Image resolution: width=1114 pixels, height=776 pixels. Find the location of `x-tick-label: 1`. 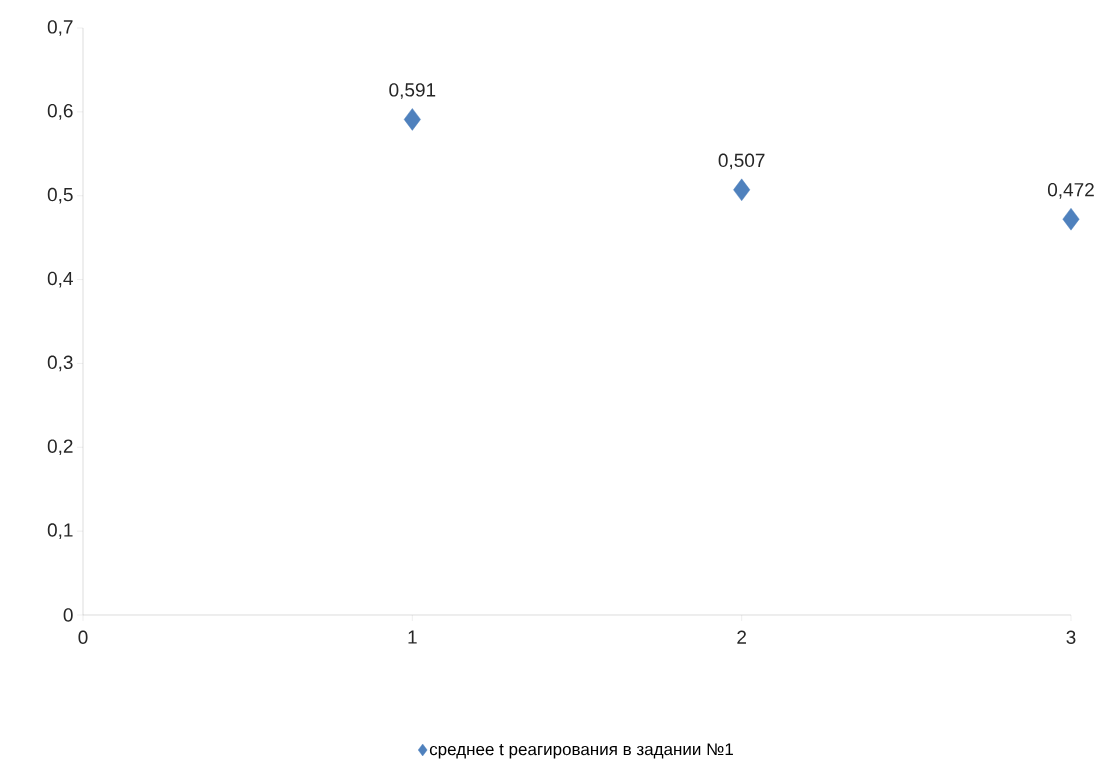

x-tick-label: 1 is located at coordinates (412, 637).